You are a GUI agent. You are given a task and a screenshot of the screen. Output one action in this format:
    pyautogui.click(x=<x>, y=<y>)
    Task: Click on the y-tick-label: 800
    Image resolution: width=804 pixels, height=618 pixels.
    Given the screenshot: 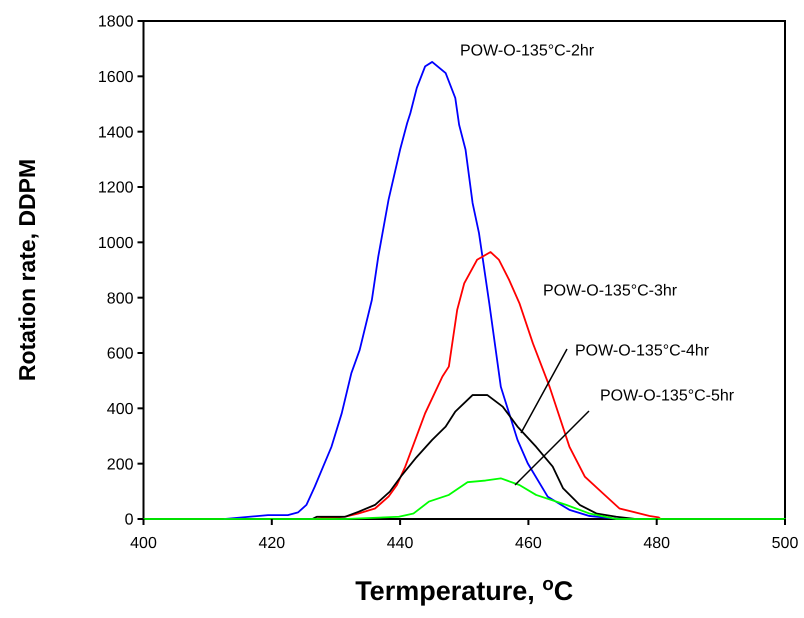 What is the action you would take?
    pyautogui.click(x=120, y=299)
    